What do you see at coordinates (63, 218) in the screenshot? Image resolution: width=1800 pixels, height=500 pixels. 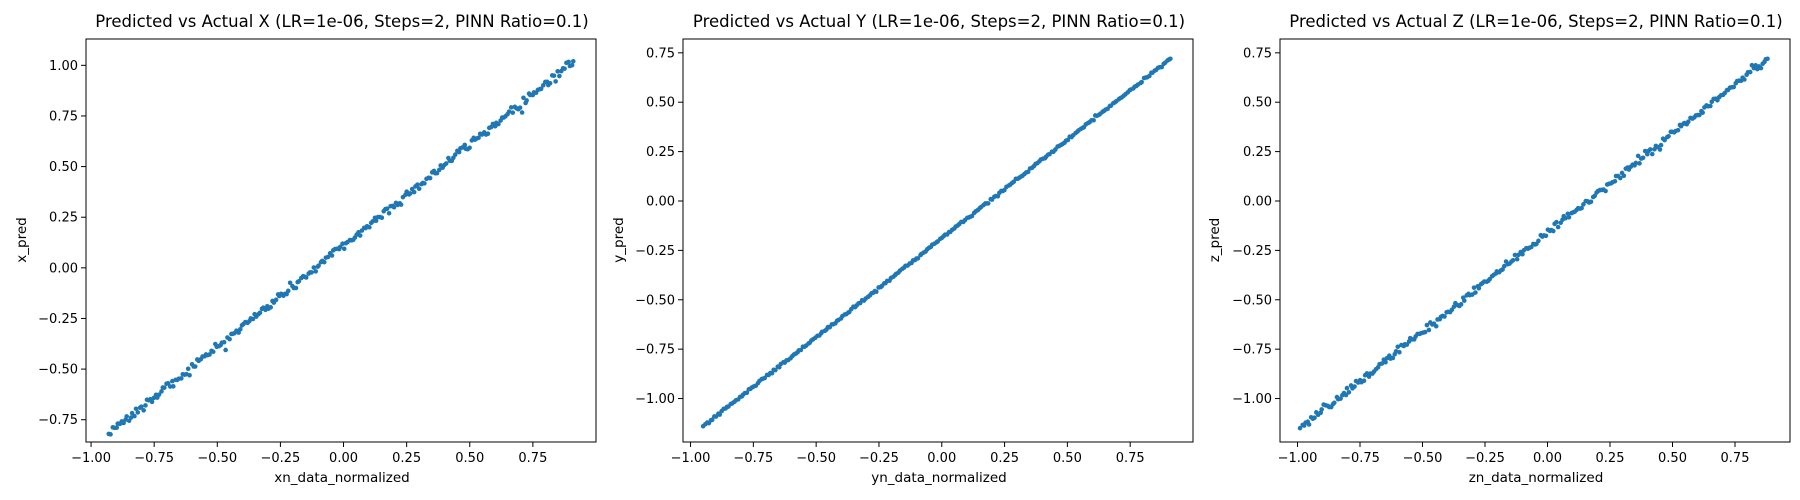 I see `y-tick-label: 0.25` at bounding box center [63, 218].